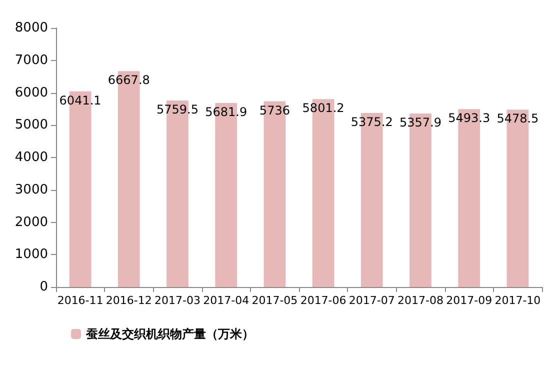 The height and width of the screenshot is (367, 560). Describe the element at coordinates (226, 300) in the screenshot. I see `x-tick-label: 2017-04` at that location.